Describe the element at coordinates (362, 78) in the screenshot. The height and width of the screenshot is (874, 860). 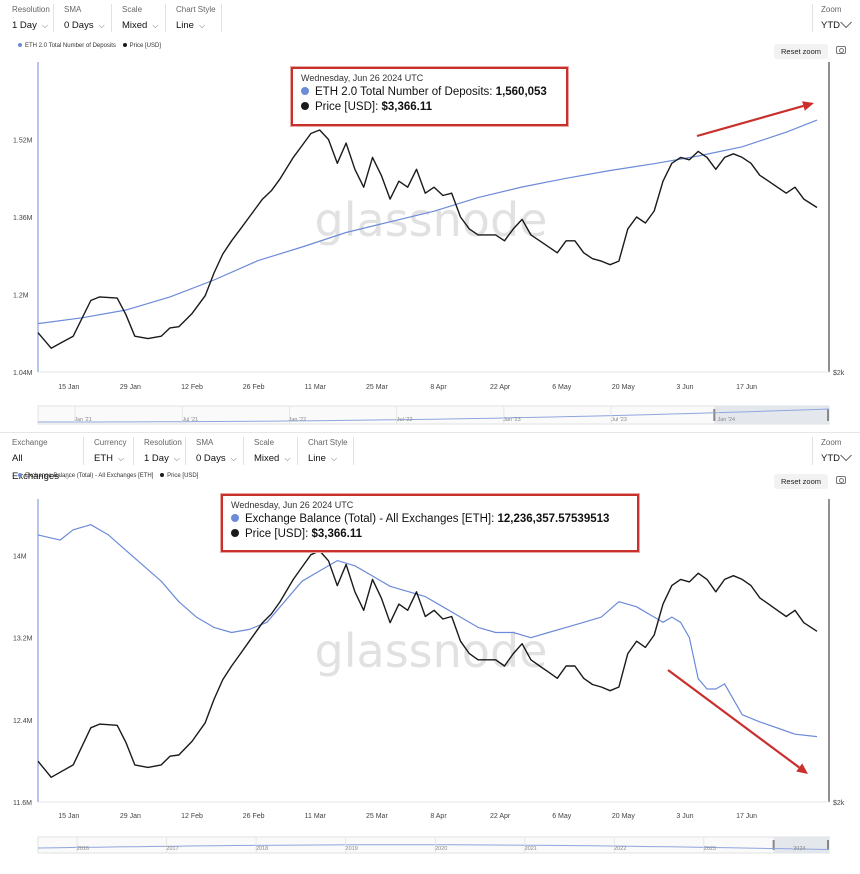
I see `tooltip-date: Wednesday, Jun 26 2024 UTC` at that location.